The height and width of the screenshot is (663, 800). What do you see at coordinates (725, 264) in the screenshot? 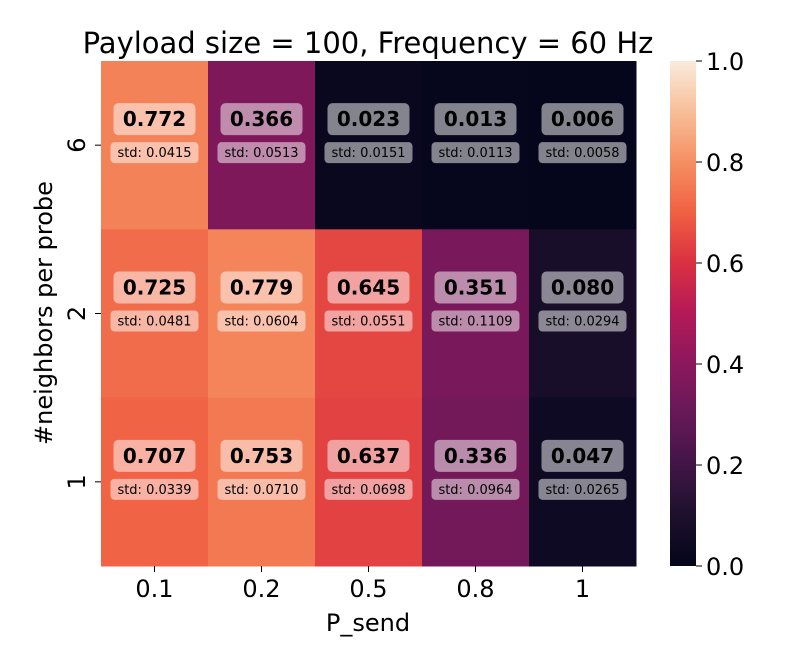
I see `colorbar-tick-label: 0.6` at bounding box center [725, 264].